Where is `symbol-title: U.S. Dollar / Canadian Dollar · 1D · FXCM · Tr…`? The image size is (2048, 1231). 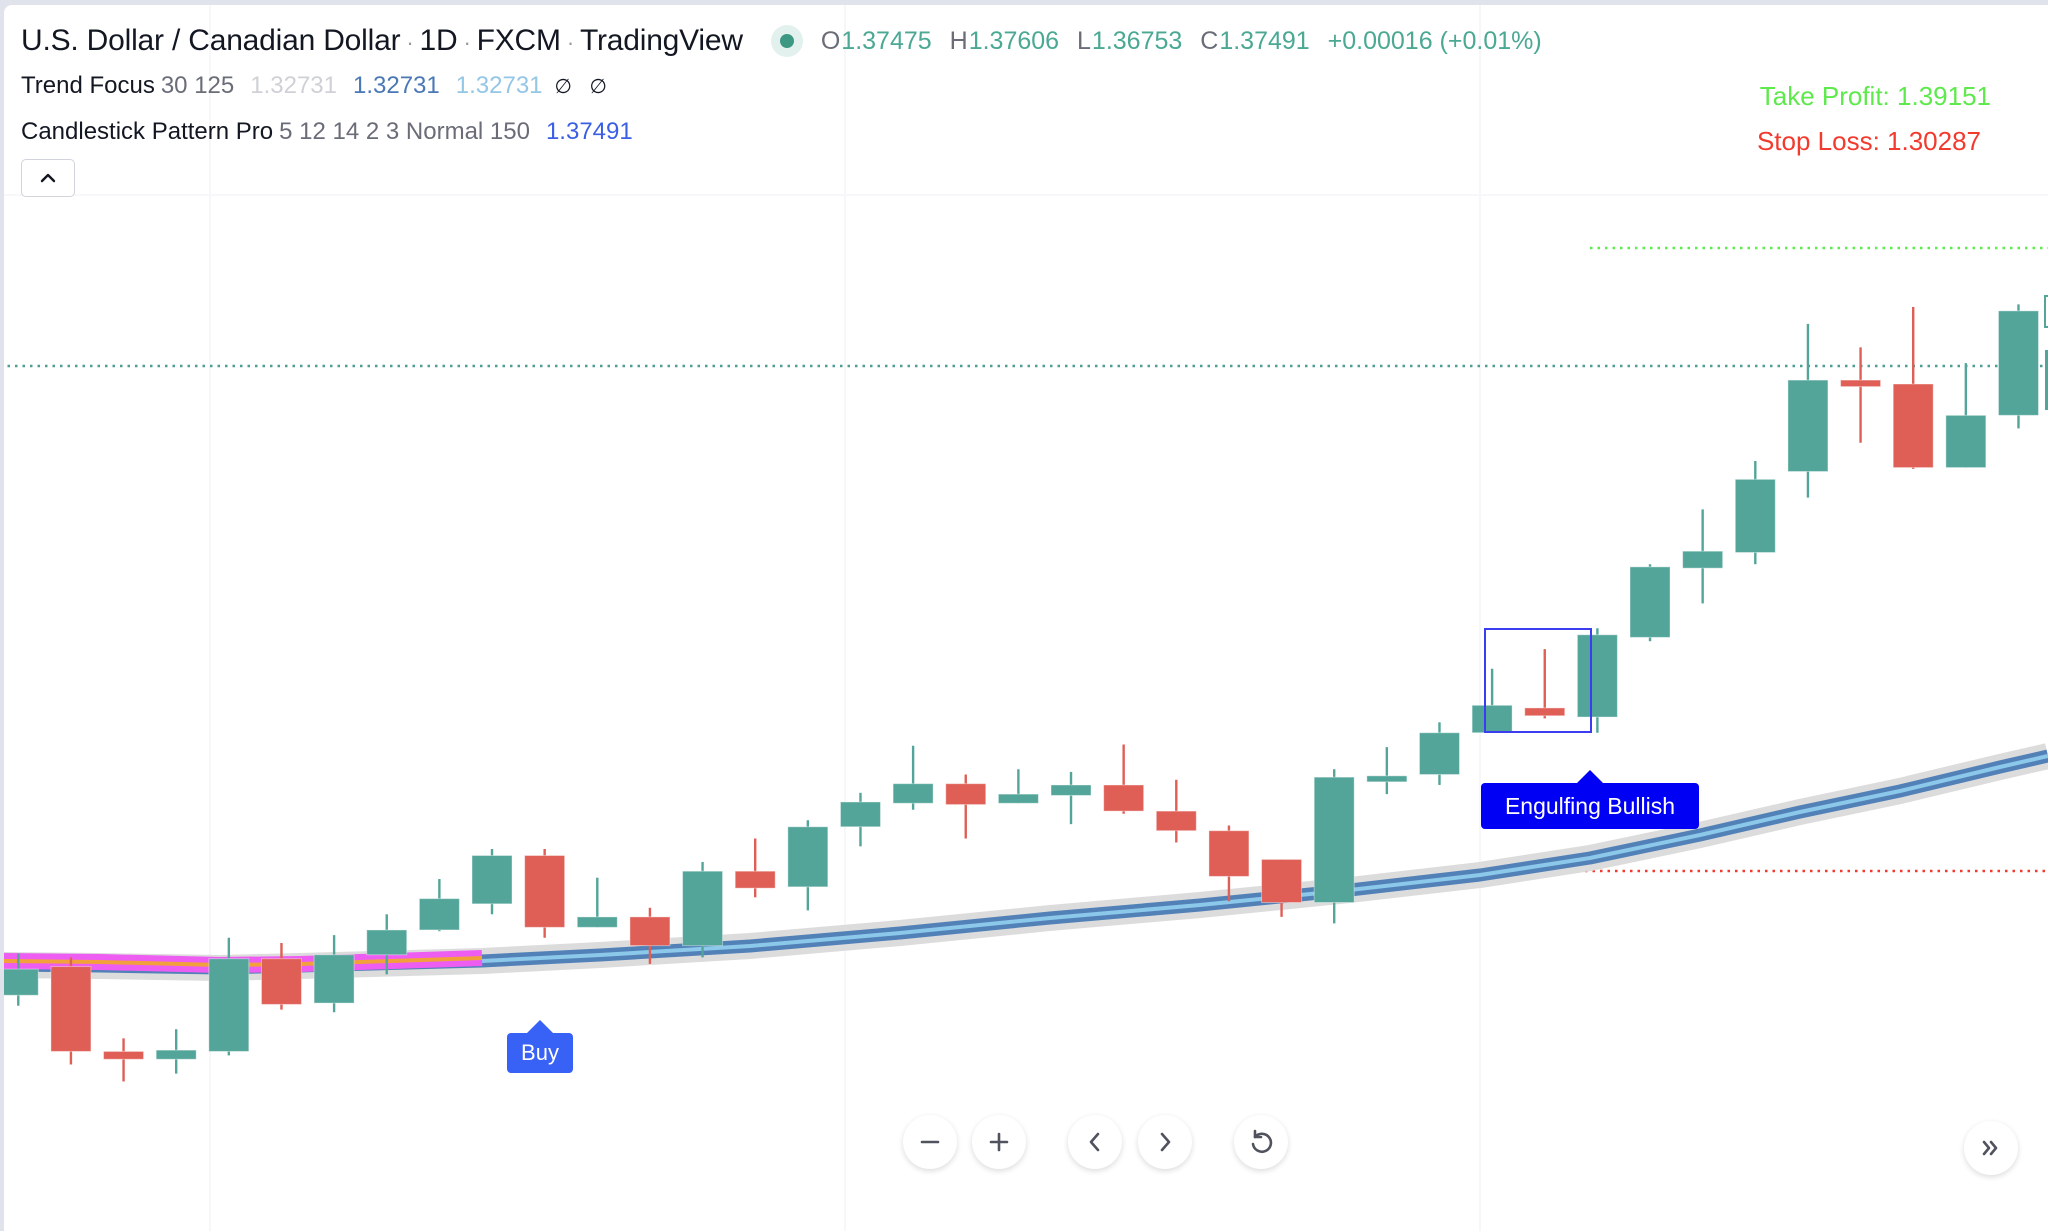 symbol-title: U.S. Dollar / Canadian Dollar · 1D · FXCM · Tr… is located at coordinates (382, 40).